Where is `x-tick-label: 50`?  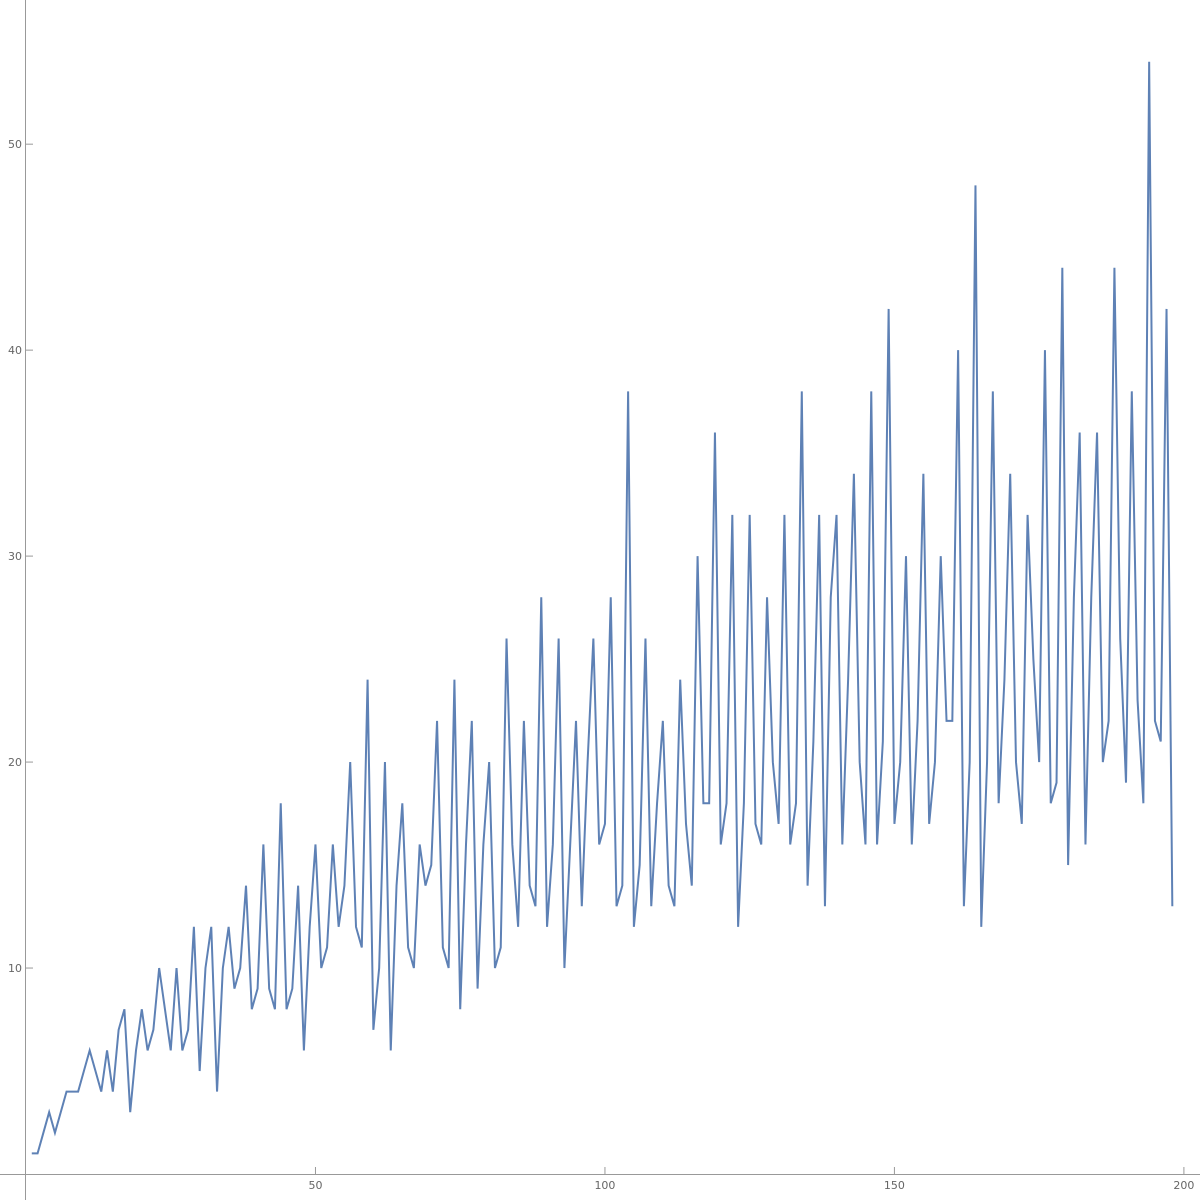
x-tick-label: 50 is located at coordinates (315, 1185).